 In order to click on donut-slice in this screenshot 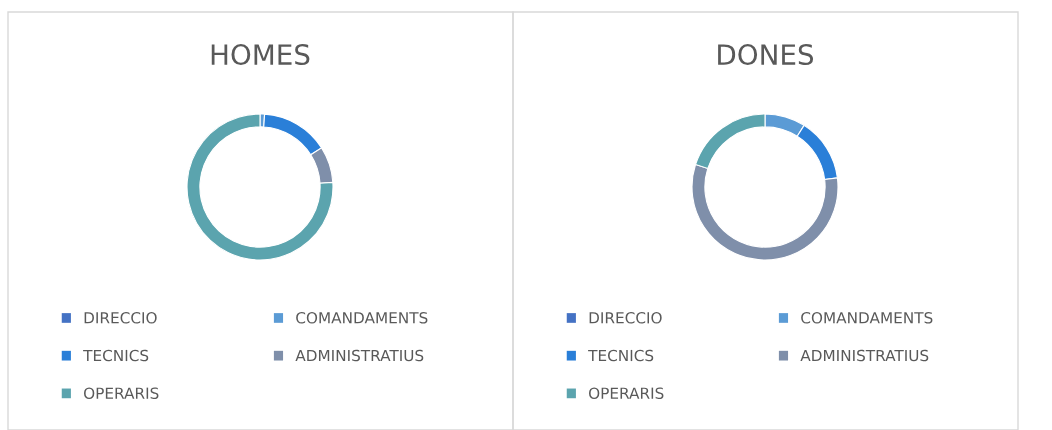, I will do `click(260, 187)`.